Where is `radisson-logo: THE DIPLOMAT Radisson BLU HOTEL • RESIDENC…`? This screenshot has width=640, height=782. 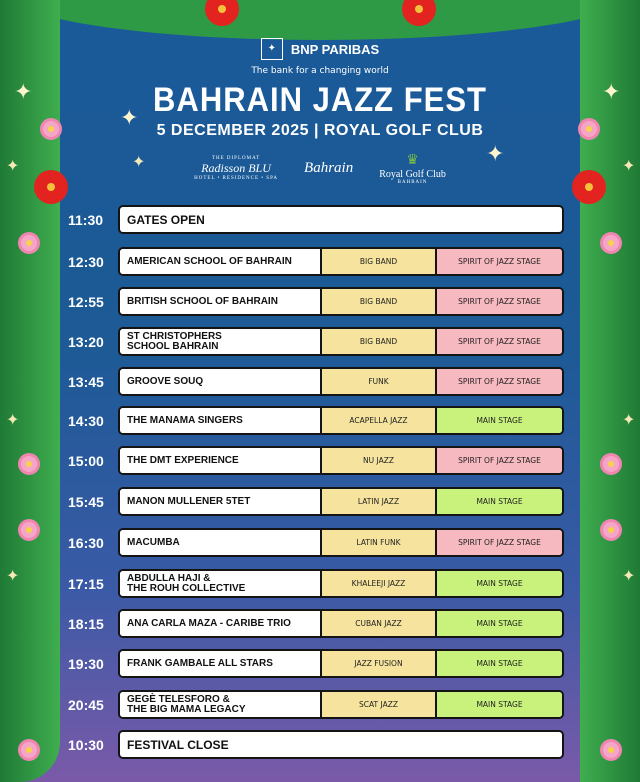
radisson-logo: THE DIPLOMAT Radisson BLU HOTEL • RESIDENC… is located at coordinates (236, 168).